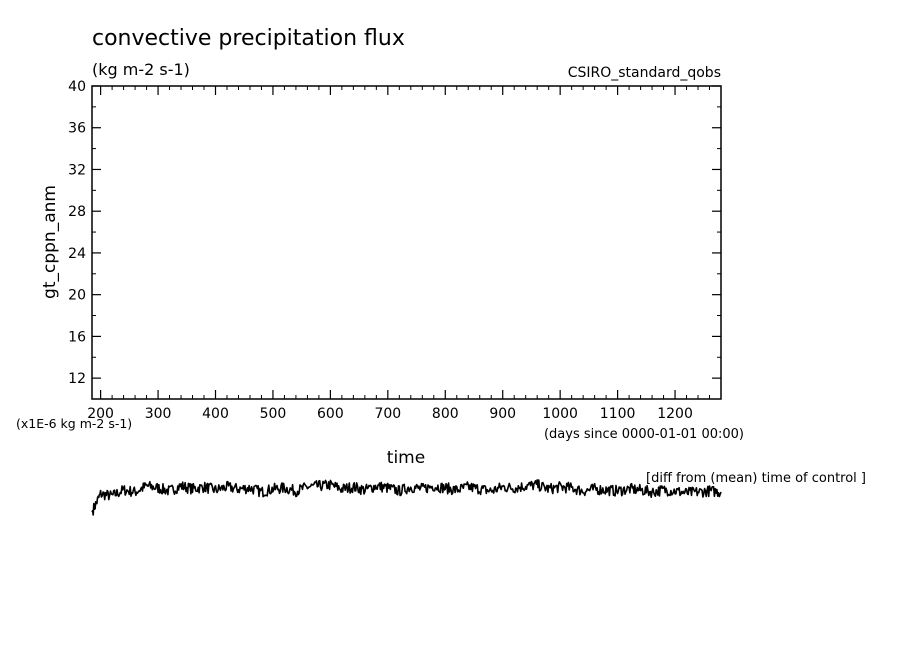 This screenshot has width=904, height=654. Describe the element at coordinates (756, 478) in the screenshot. I see `series-note: [diff from (mean) time of control ]` at that location.